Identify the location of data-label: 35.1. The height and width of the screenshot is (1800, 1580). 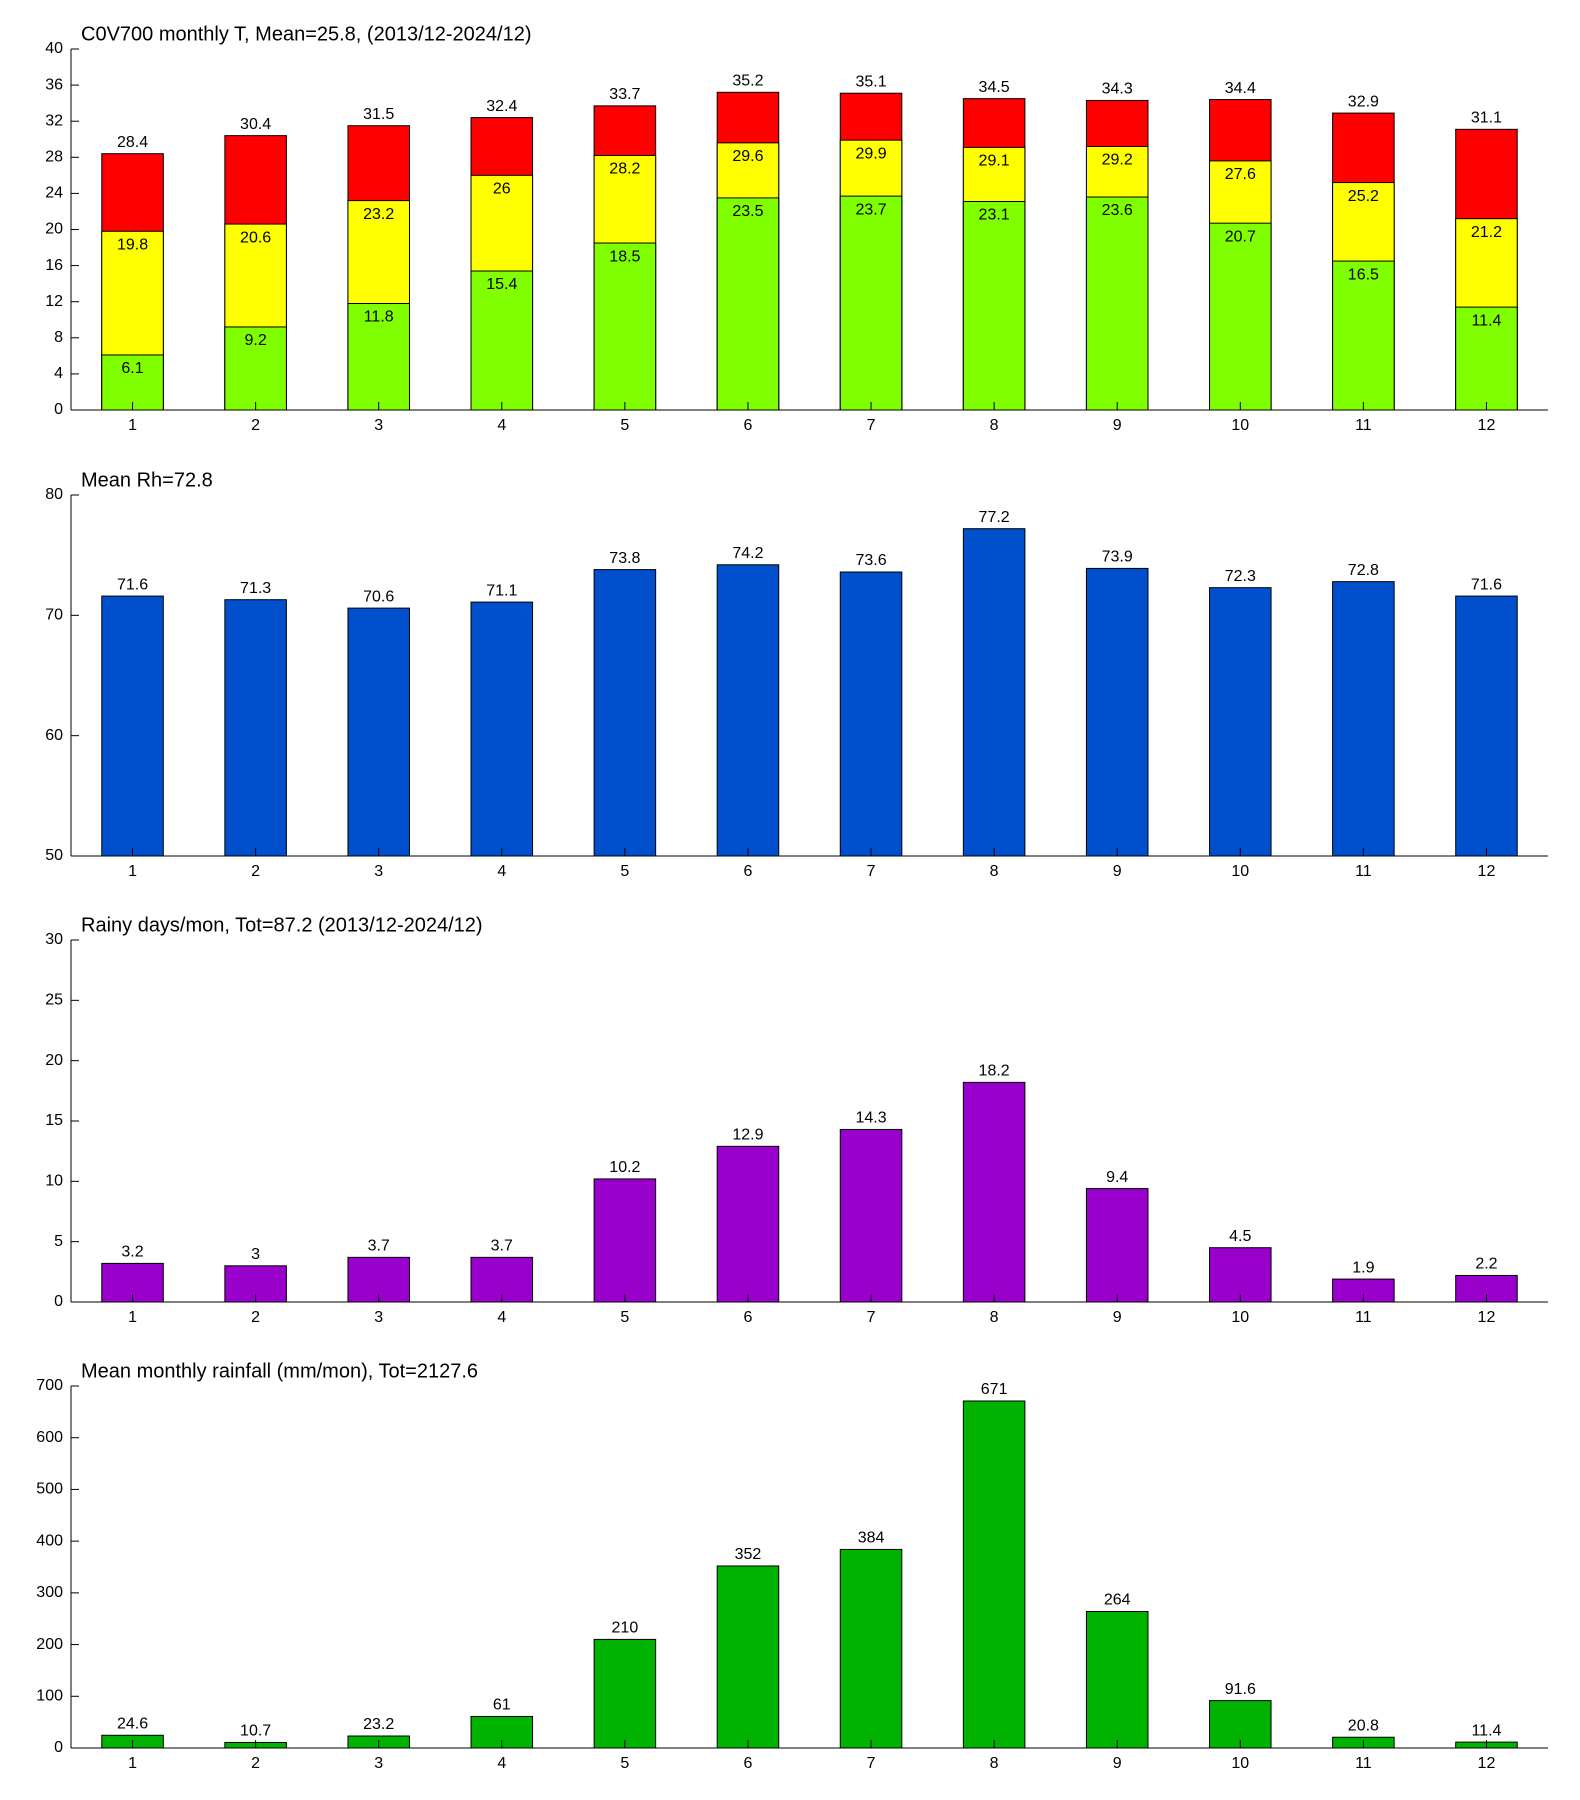
(870, 81).